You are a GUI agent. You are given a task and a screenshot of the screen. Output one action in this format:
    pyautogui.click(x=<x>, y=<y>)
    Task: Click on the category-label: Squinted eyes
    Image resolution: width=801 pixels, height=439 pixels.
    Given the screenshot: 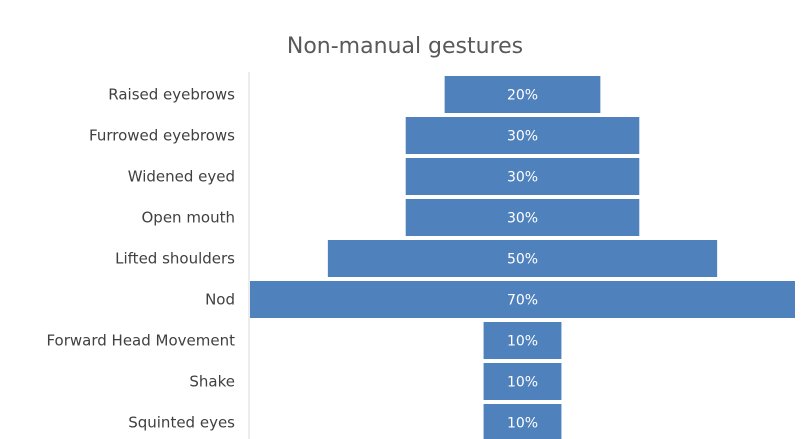 What is the action you would take?
    pyautogui.click(x=181, y=423)
    